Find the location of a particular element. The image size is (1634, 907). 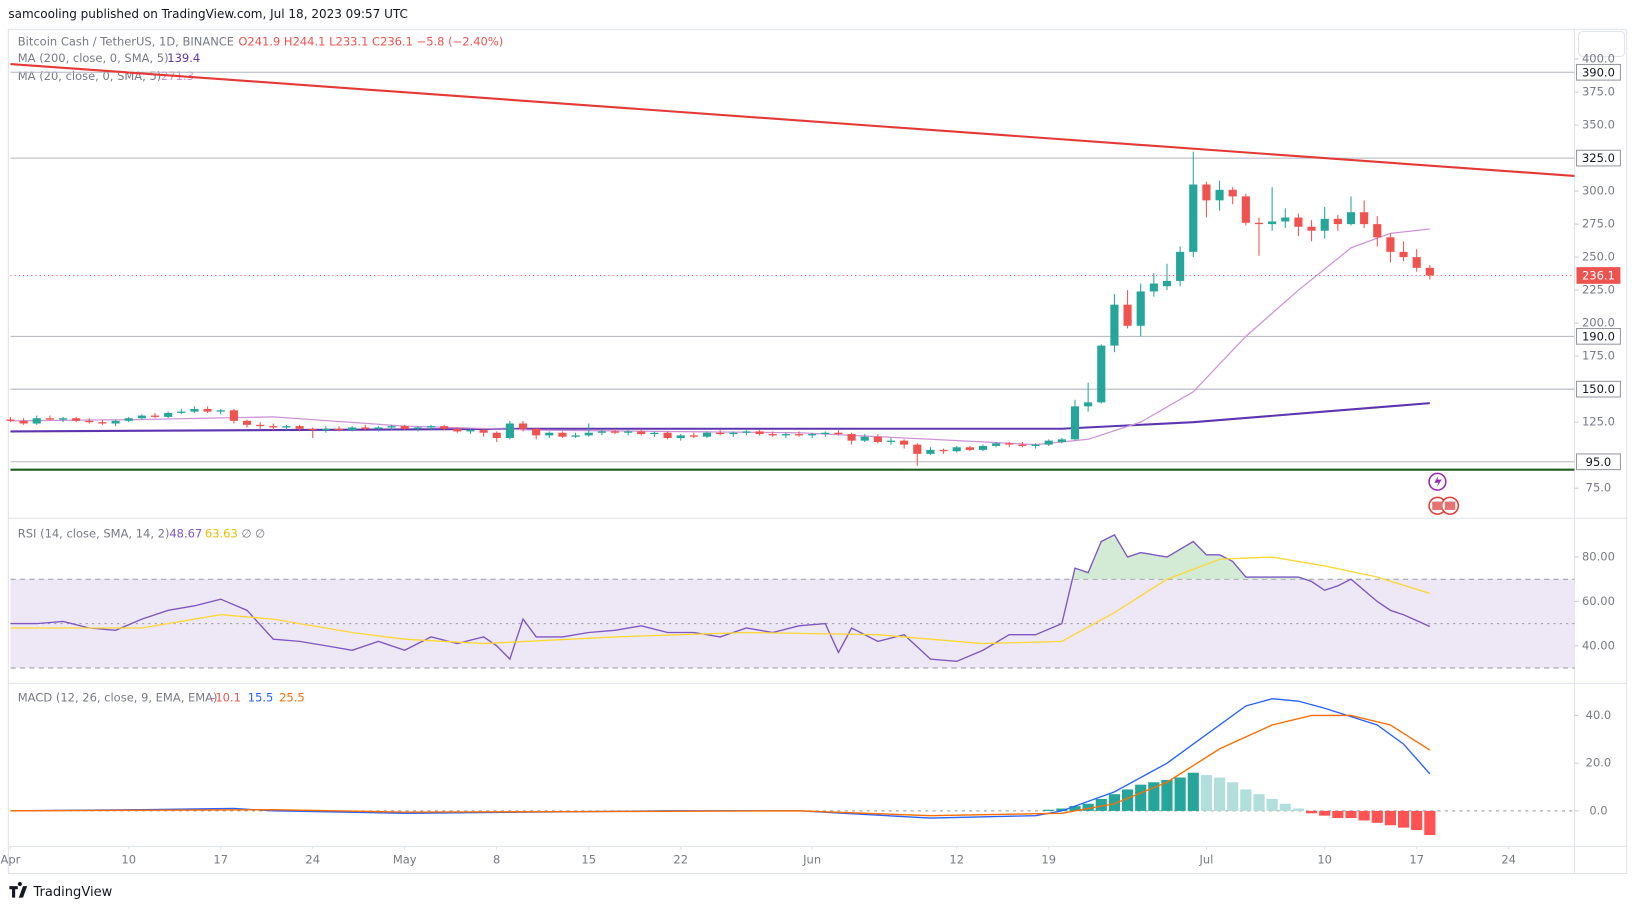

y-tick-label: 0.0 is located at coordinates (1598, 810).